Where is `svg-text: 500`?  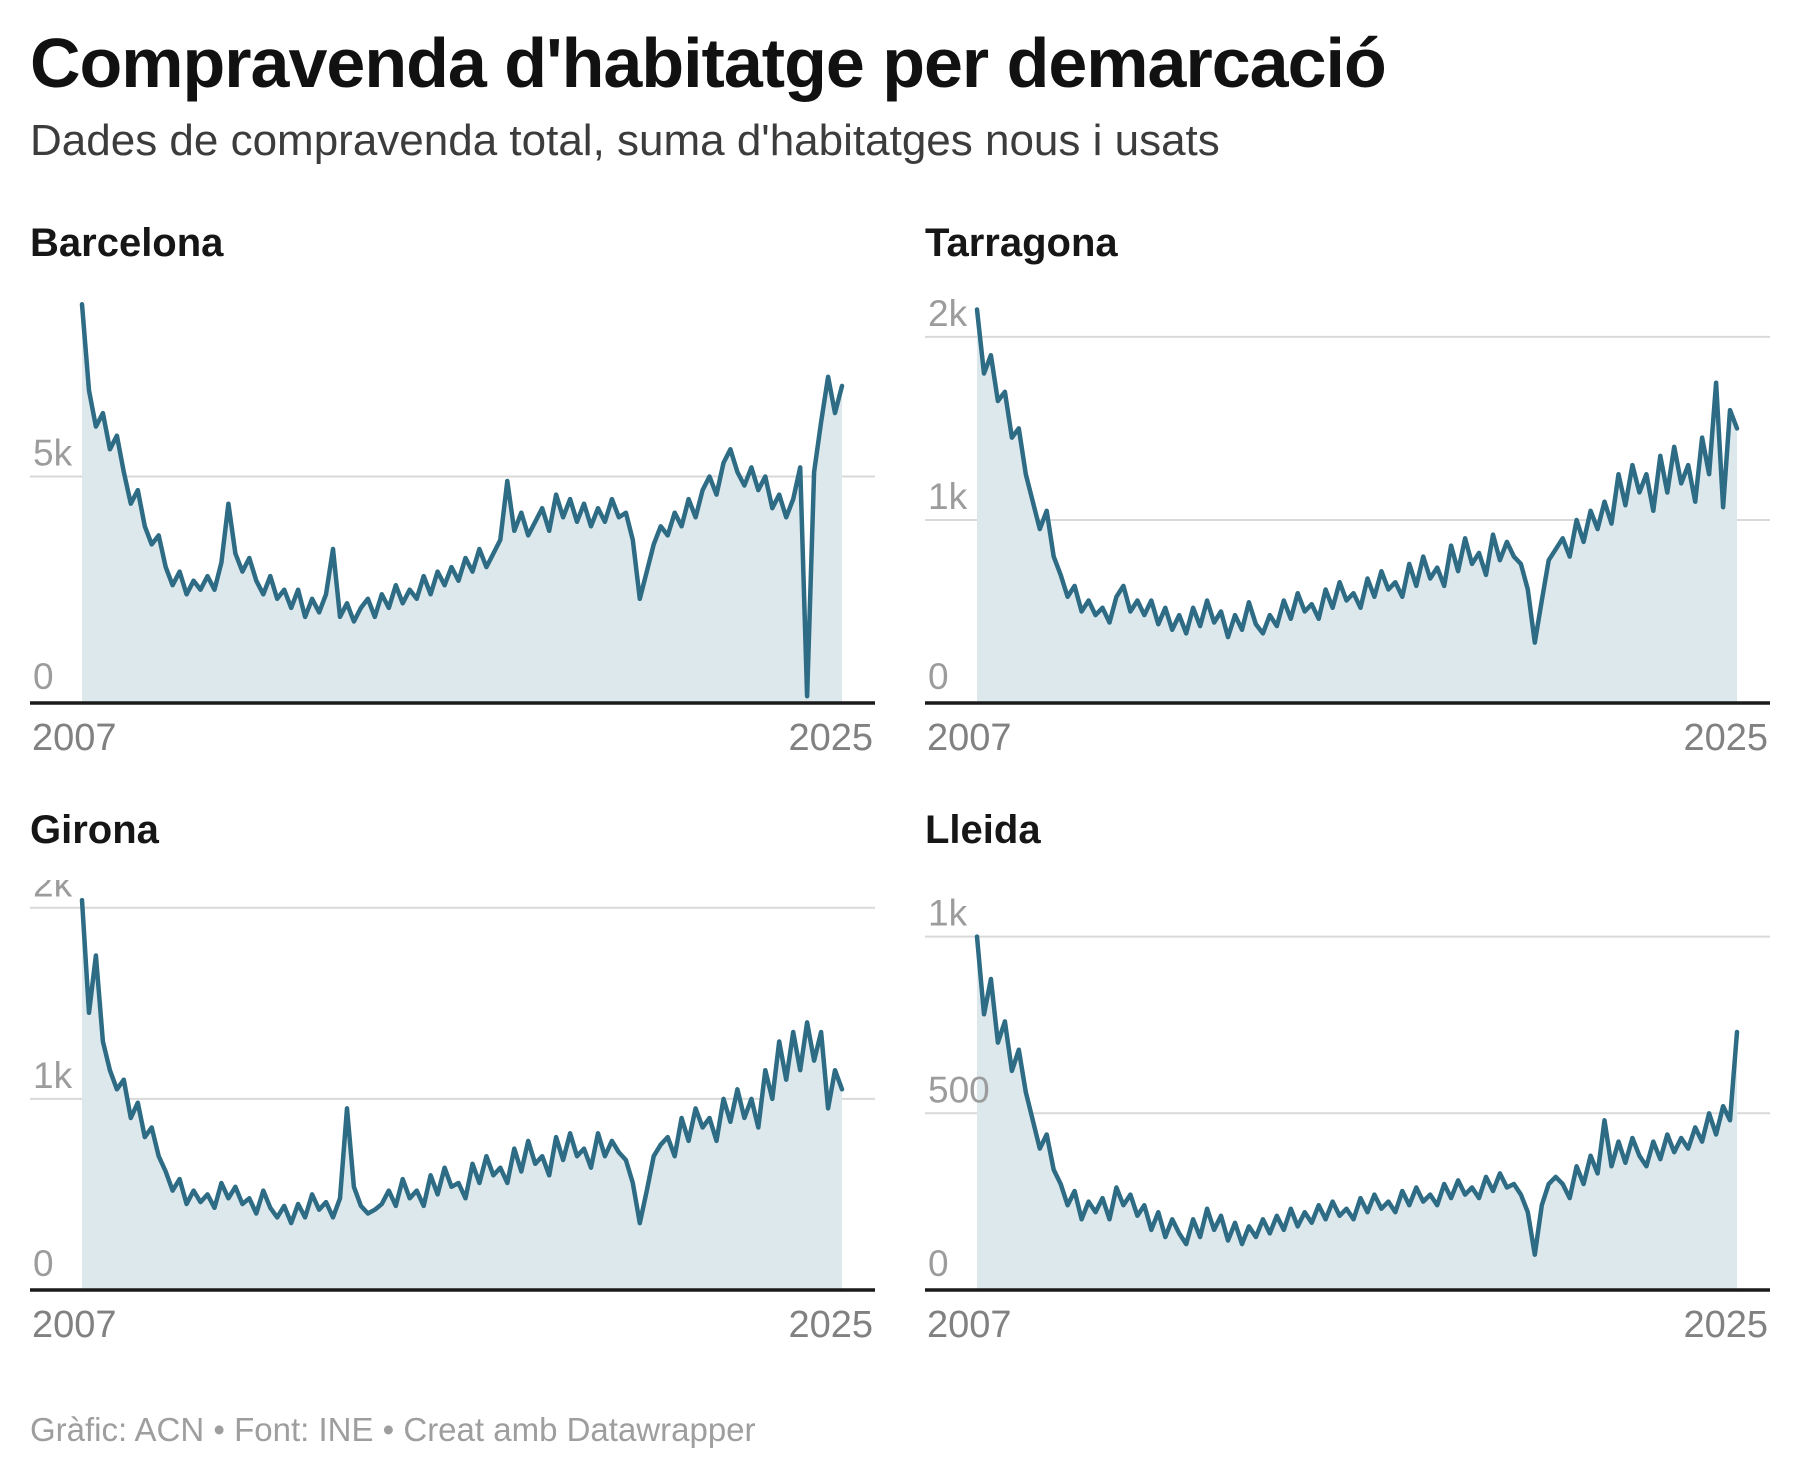
svg-text: 500 is located at coordinates (959, 1089).